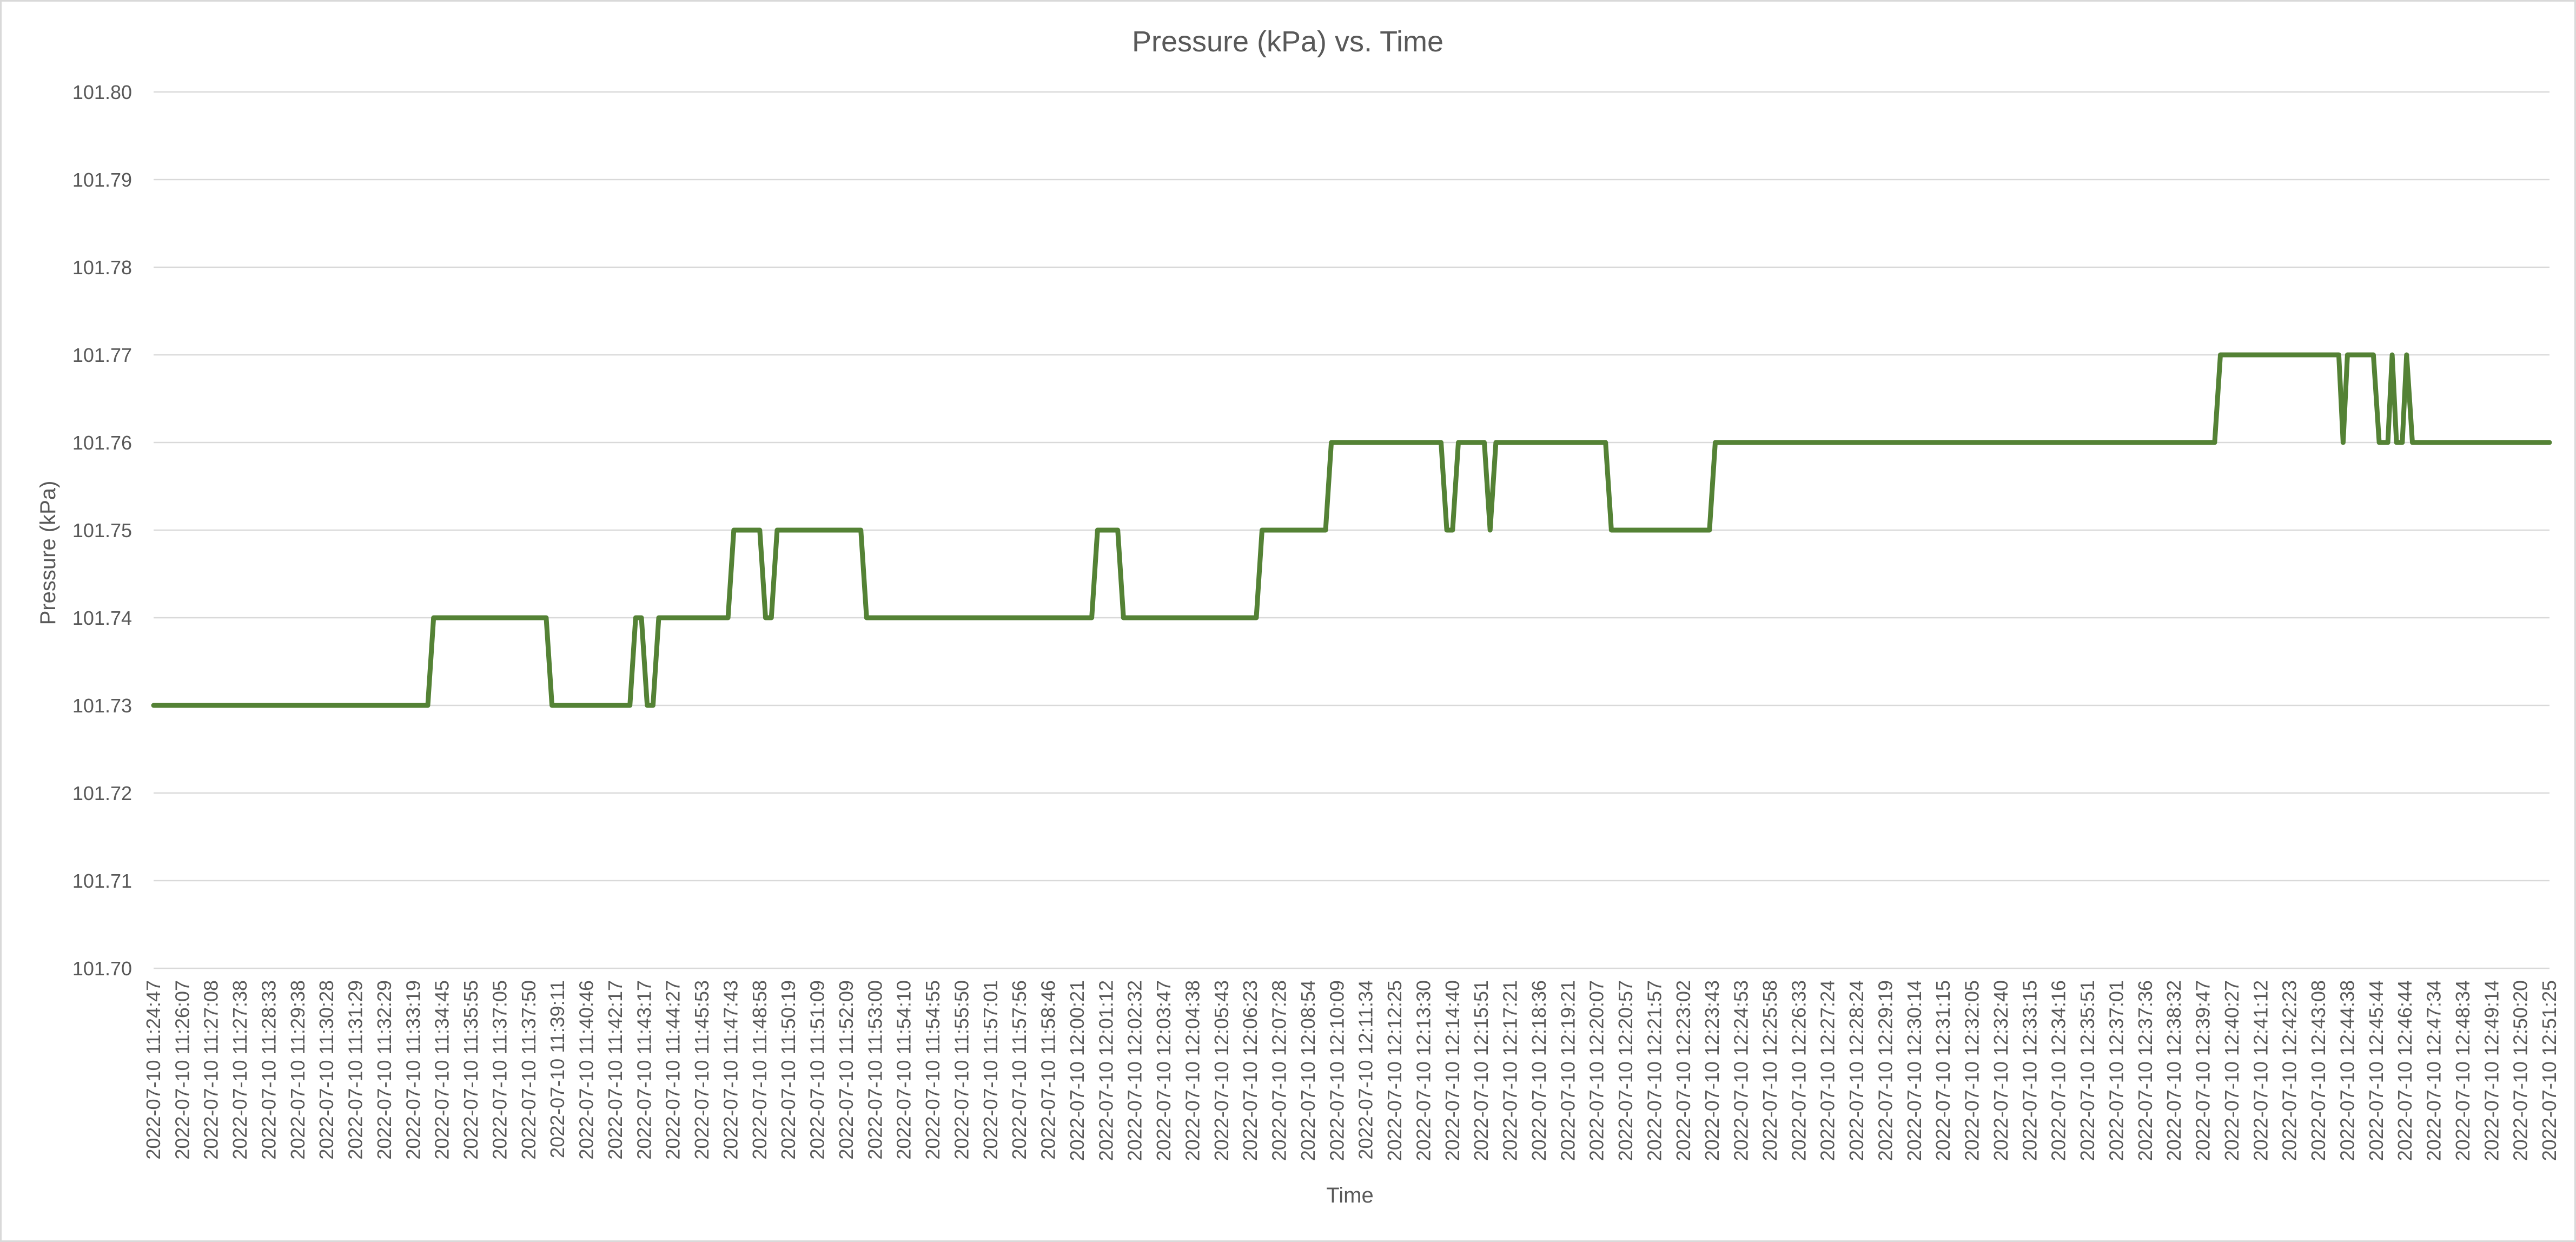 This screenshot has height=1242, width=2576. Describe the element at coordinates (702, 1070) in the screenshot. I see `x-tick-label: 2022-07-10 11:45:53` at that location.